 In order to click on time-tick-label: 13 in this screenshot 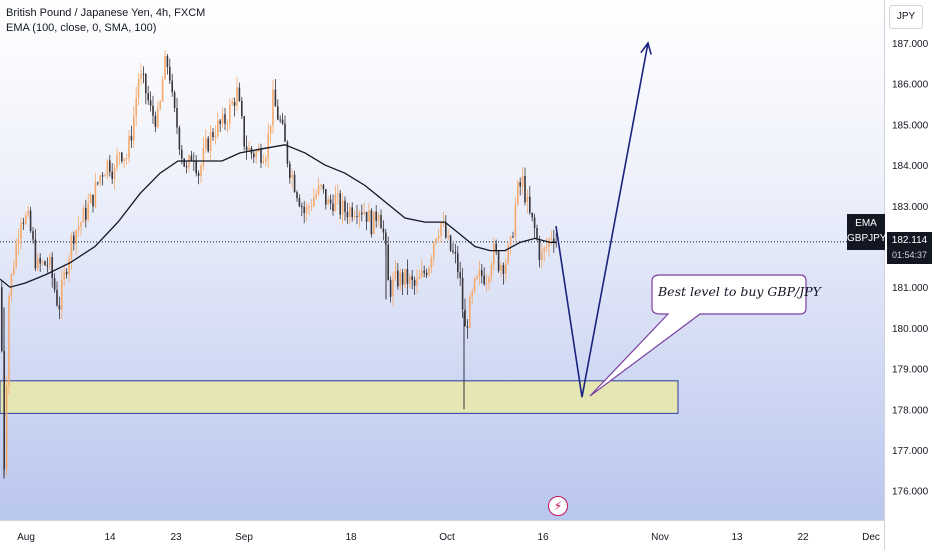, I will do `click(737, 537)`.